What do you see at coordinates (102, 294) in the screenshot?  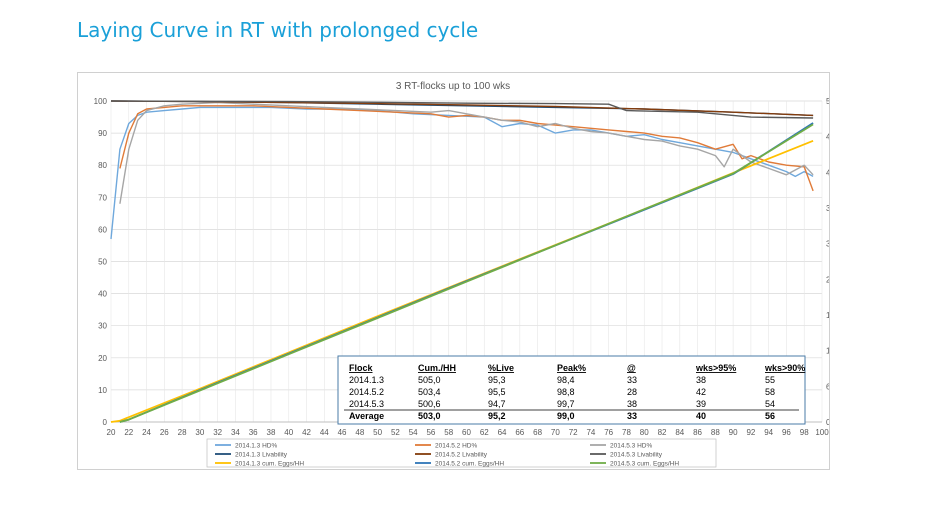 I see `y-left-tick-label: 40` at bounding box center [102, 294].